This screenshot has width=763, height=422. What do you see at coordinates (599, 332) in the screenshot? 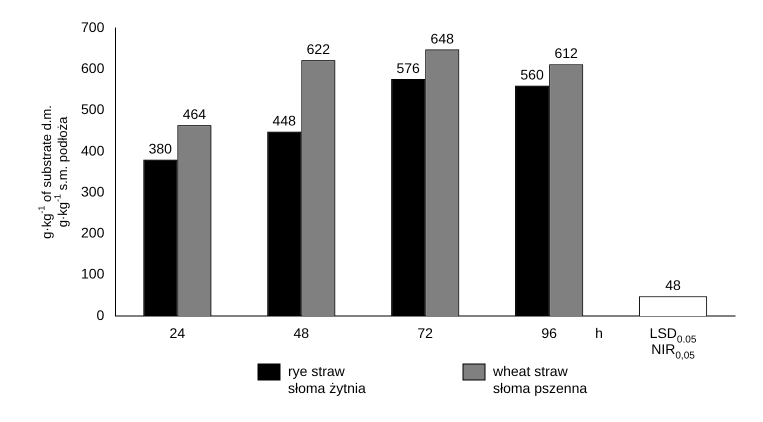
I see `x-axis-title: h` at bounding box center [599, 332].